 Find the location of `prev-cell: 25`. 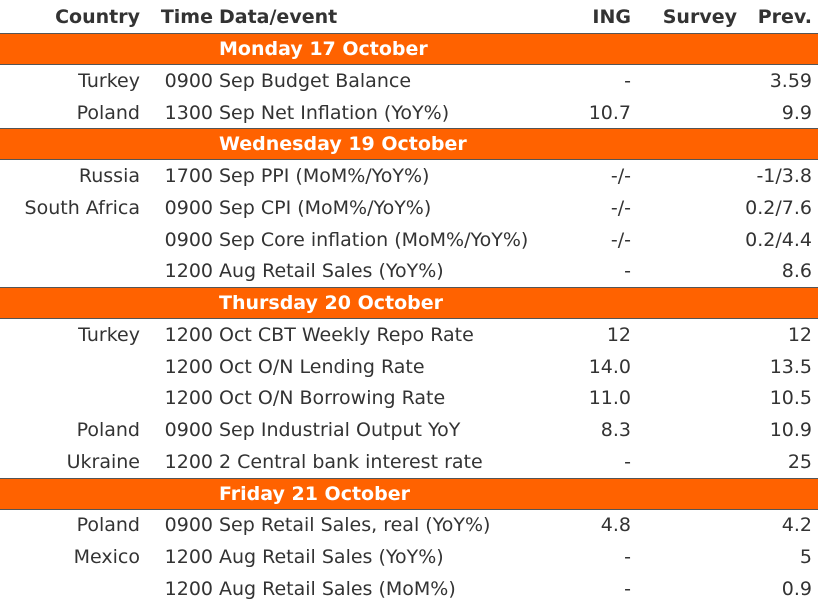

prev-cell: 25 is located at coordinates (799, 461).